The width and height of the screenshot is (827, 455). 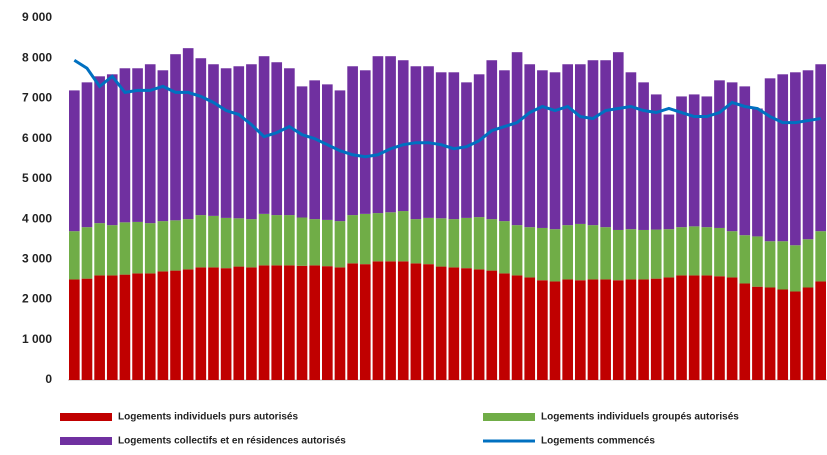 I want to click on legend-label: Logements individuels groupés autorisés, so click(x=640, y=417).